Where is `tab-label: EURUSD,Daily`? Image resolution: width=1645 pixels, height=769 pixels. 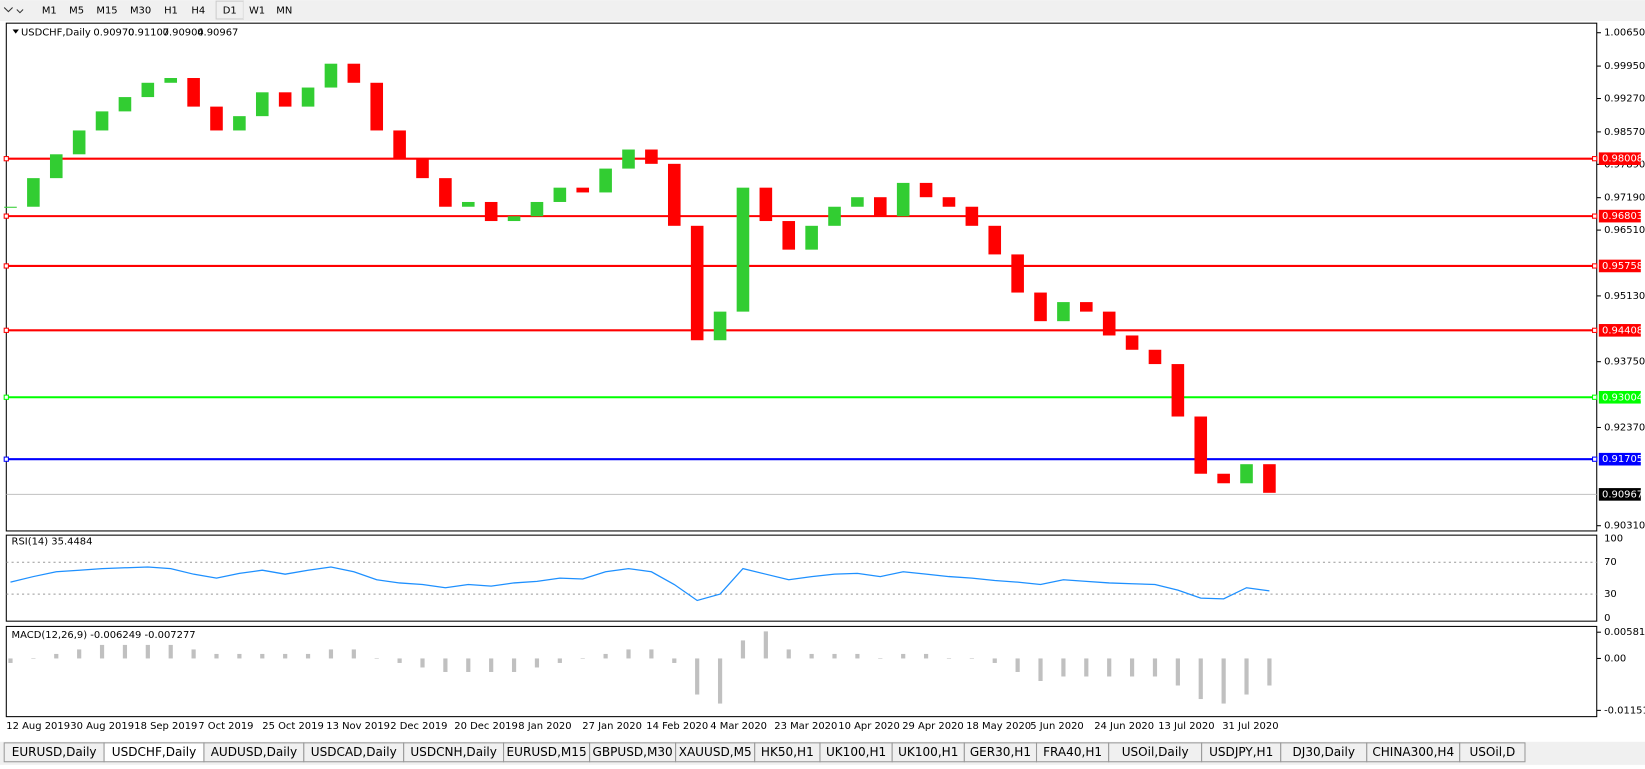 tab-label: EURUSD,Daily is located at coordinates (54, 752).